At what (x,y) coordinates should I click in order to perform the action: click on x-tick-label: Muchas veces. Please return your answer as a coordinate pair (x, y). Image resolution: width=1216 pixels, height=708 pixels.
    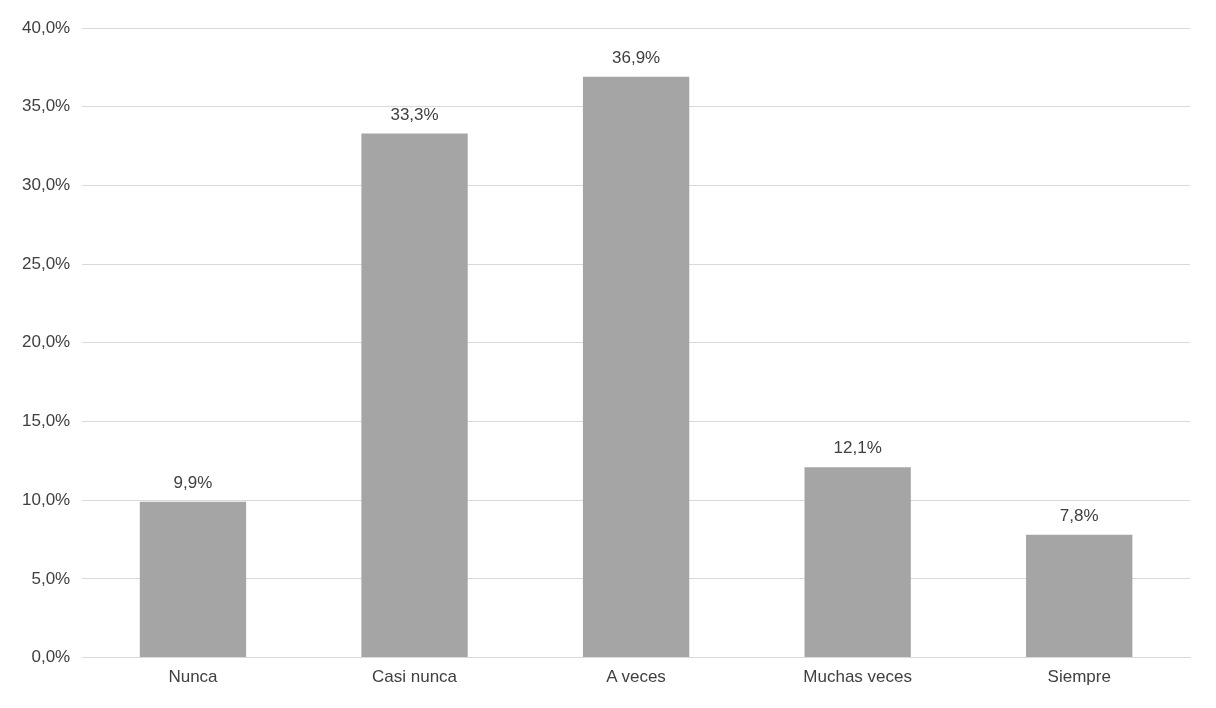
    Looking at the image, I should click on (857, 677).